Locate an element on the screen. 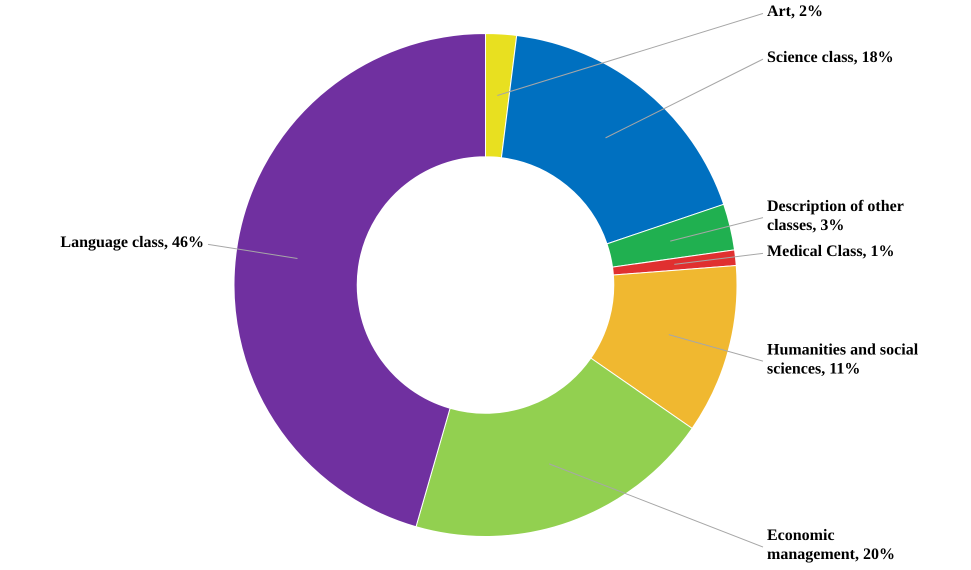 The height and width of the screenshot is (570, 971). slice-label: Science class, 18% is located at coordinates (830, 57).